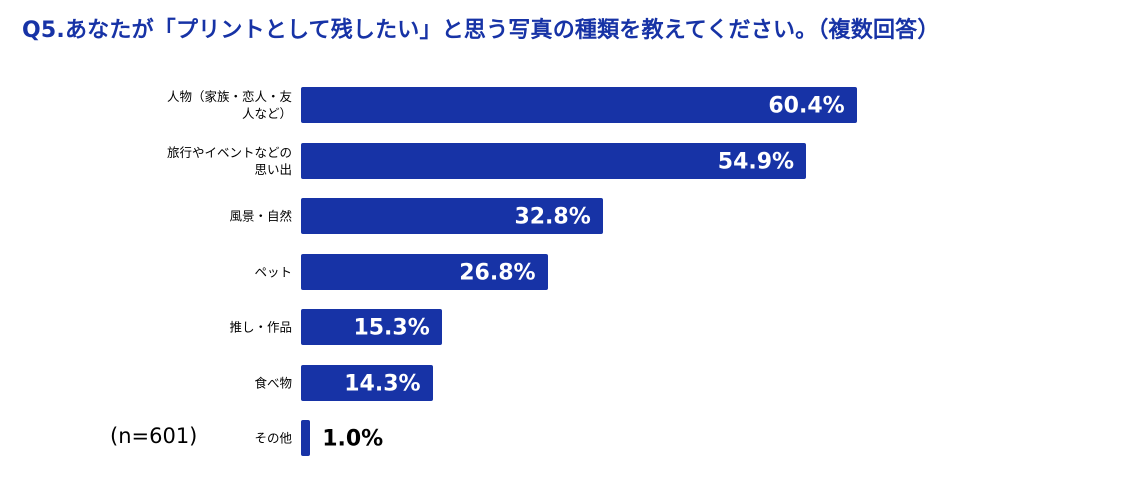  Describe the element at coordinates (273, 382) in the screenshot. I see `category-label: 食べ物` at that location.